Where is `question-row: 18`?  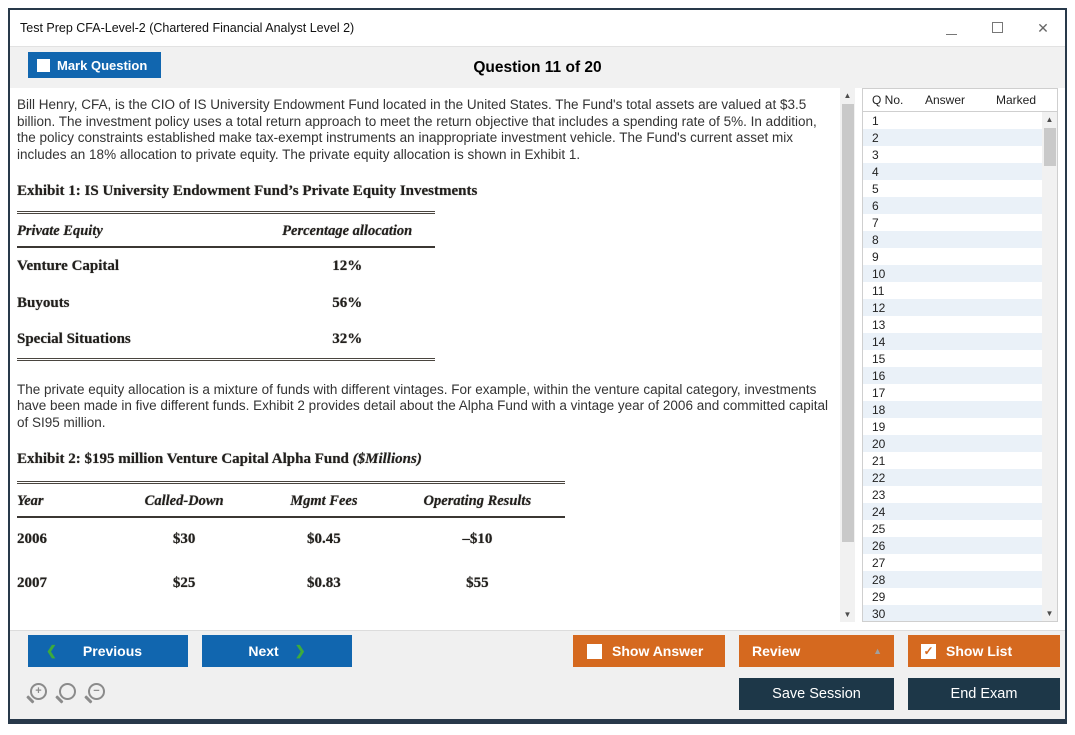 question-row: 18 is located at coordinates (953, 409).